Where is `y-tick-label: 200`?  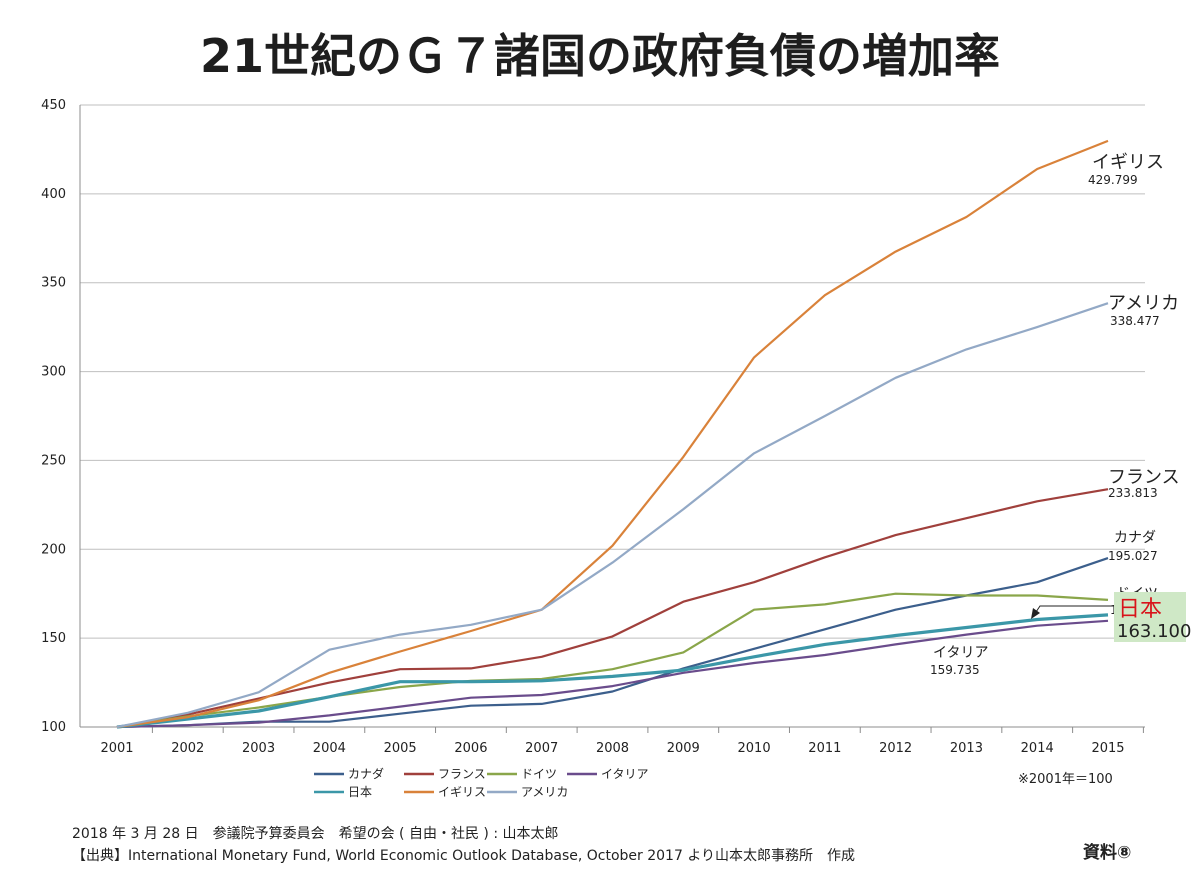
y-tick-label: 200 is located at coordinates (53, 549).